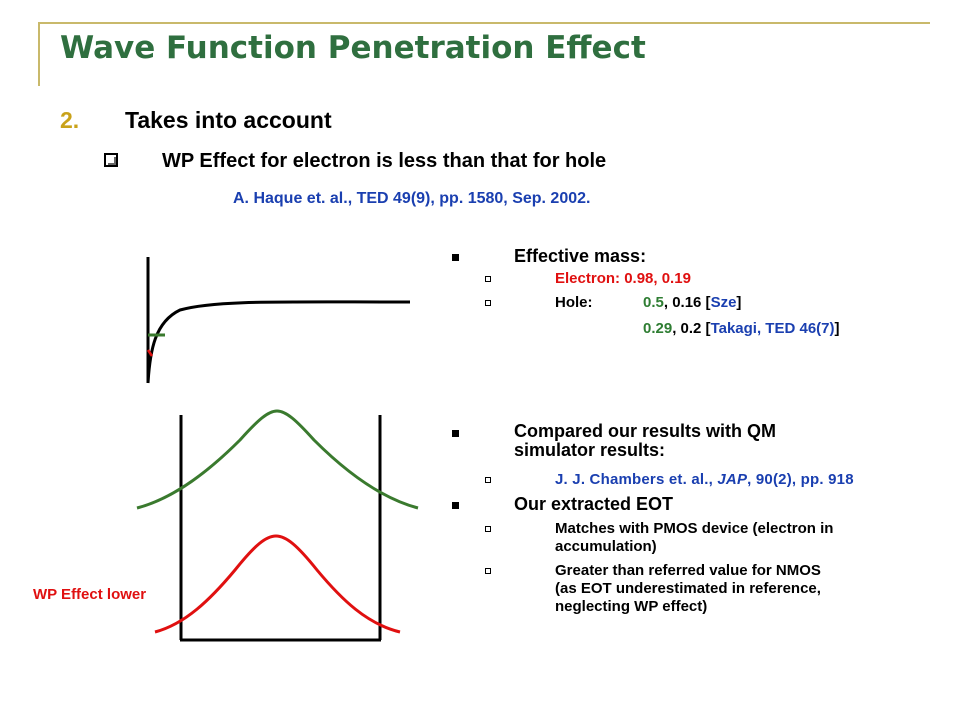  What do you see at coordinates (739, 302) in the screenshot?
I see `hole-ref-close: ]` at bounding box center [739, 302].